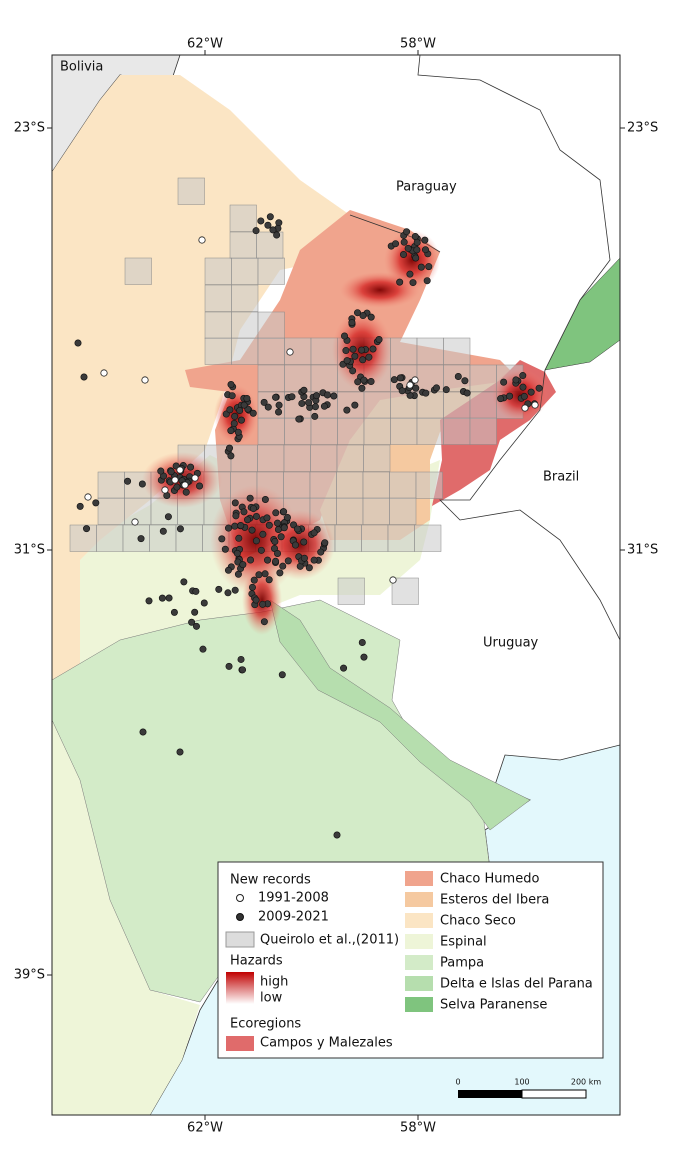 The width and height of the screenshot is (682, 1161). Describe the element at coordinates (490, 1094) in the screenshot. I see `scale-segment` at that location.